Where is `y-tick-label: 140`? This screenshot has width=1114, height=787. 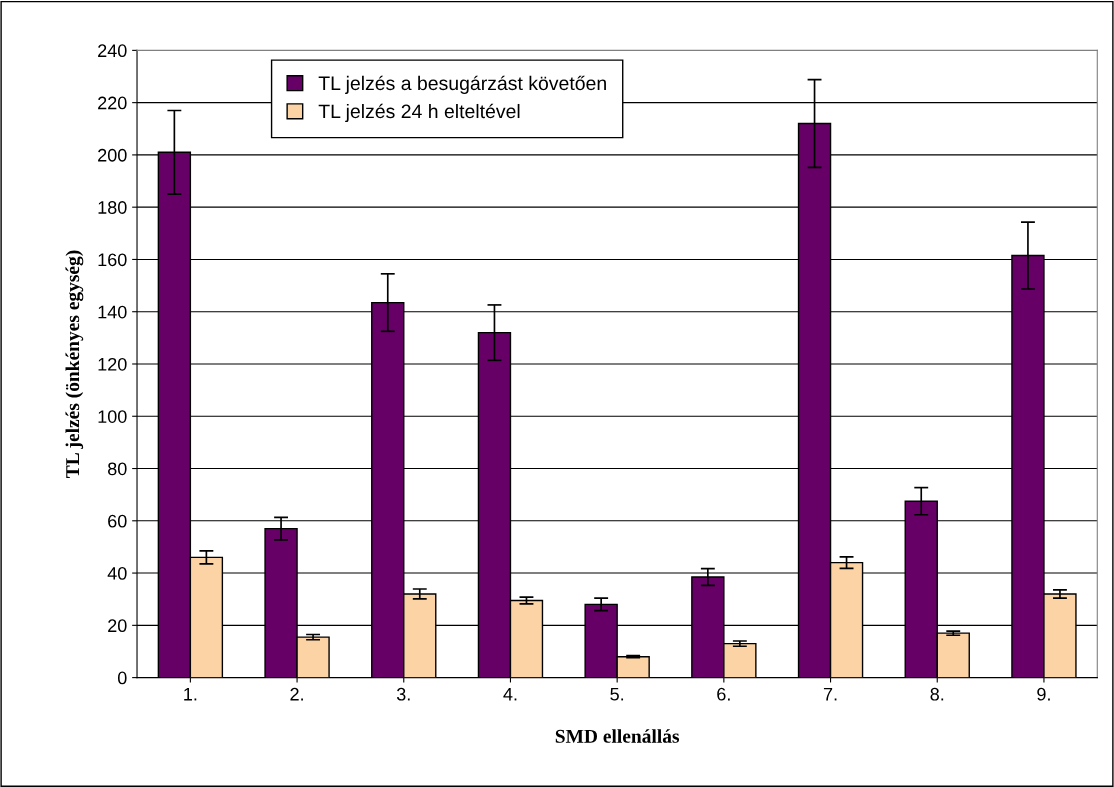 y-tick-label: 140 is located at coordinates (112, 312).